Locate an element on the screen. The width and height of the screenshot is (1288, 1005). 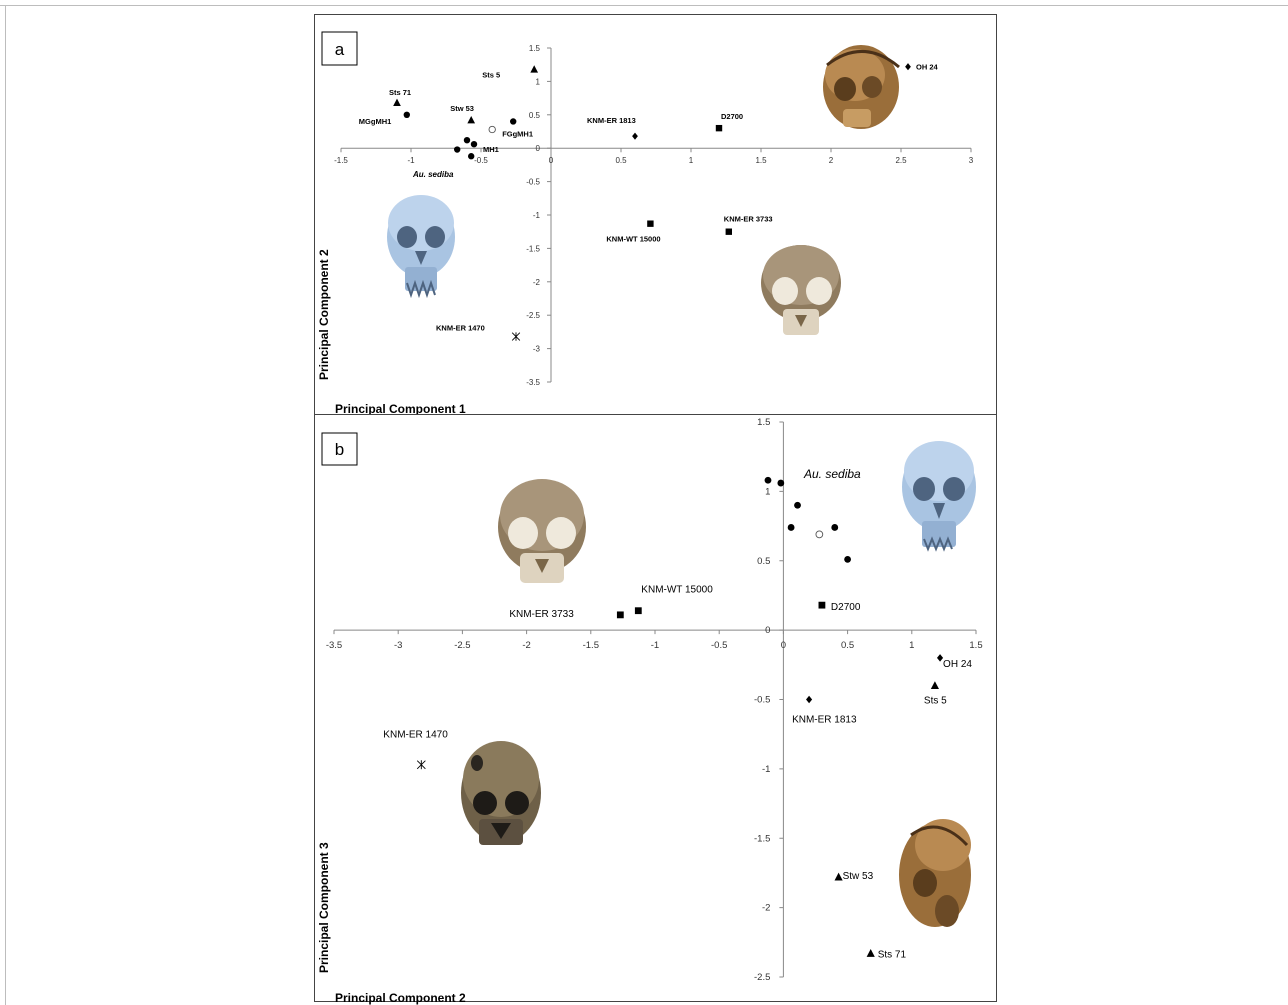
y-tick-label: -0.5 is located at coordinates (533, 182).